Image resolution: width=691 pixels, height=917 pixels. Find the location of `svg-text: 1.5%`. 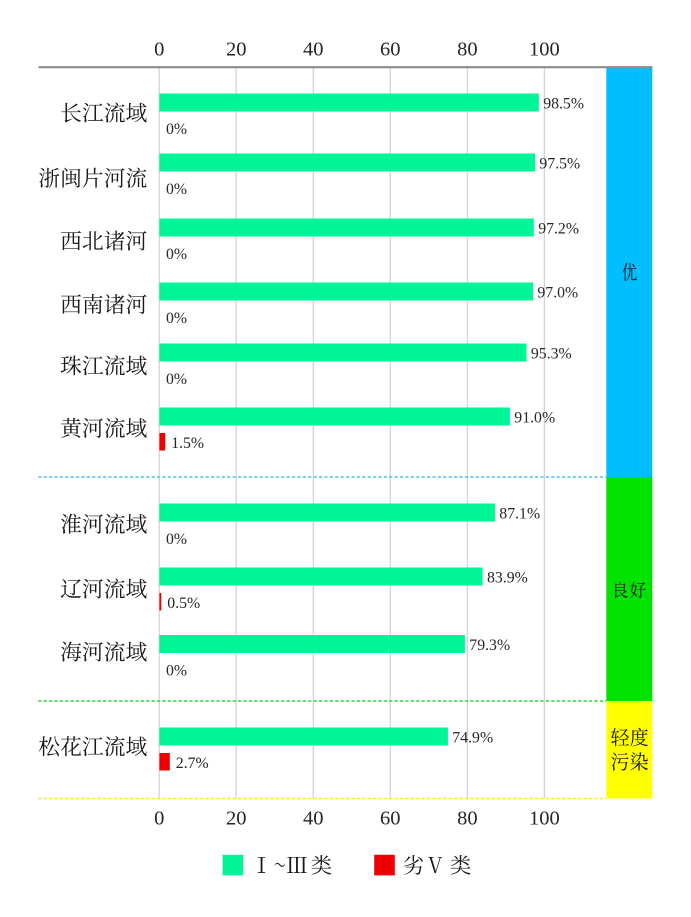

svg-text: 1.5% is located at coordinates (187, 443).